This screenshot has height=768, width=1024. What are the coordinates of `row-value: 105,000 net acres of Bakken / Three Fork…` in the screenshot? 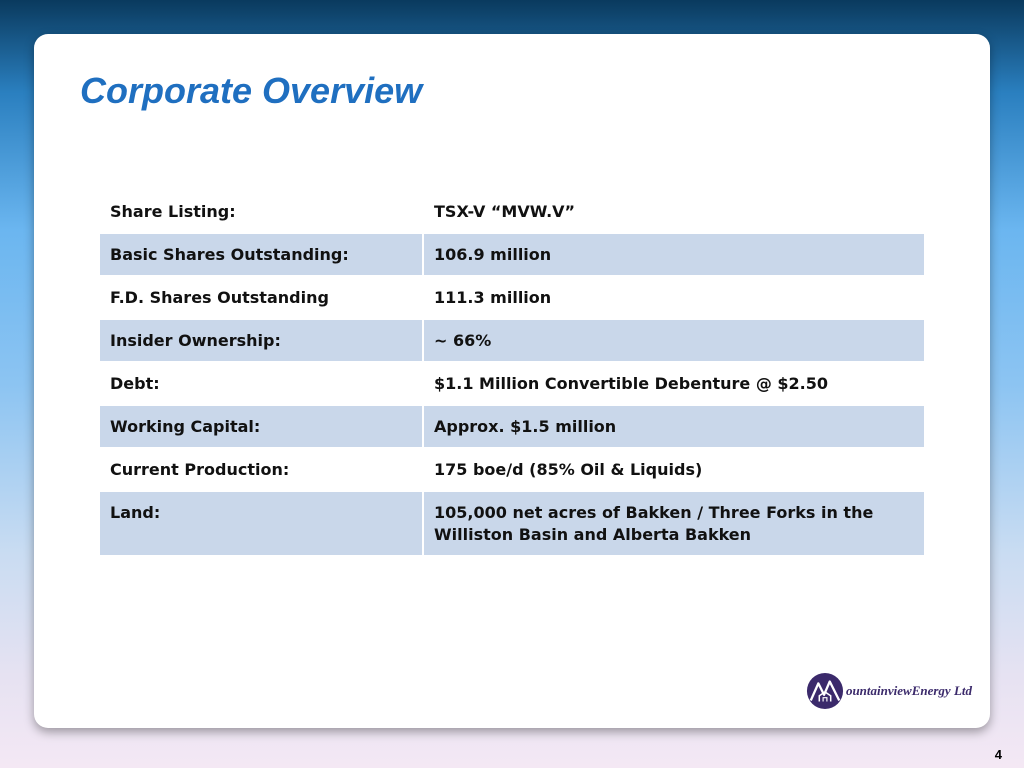 It's located at (673, 523).